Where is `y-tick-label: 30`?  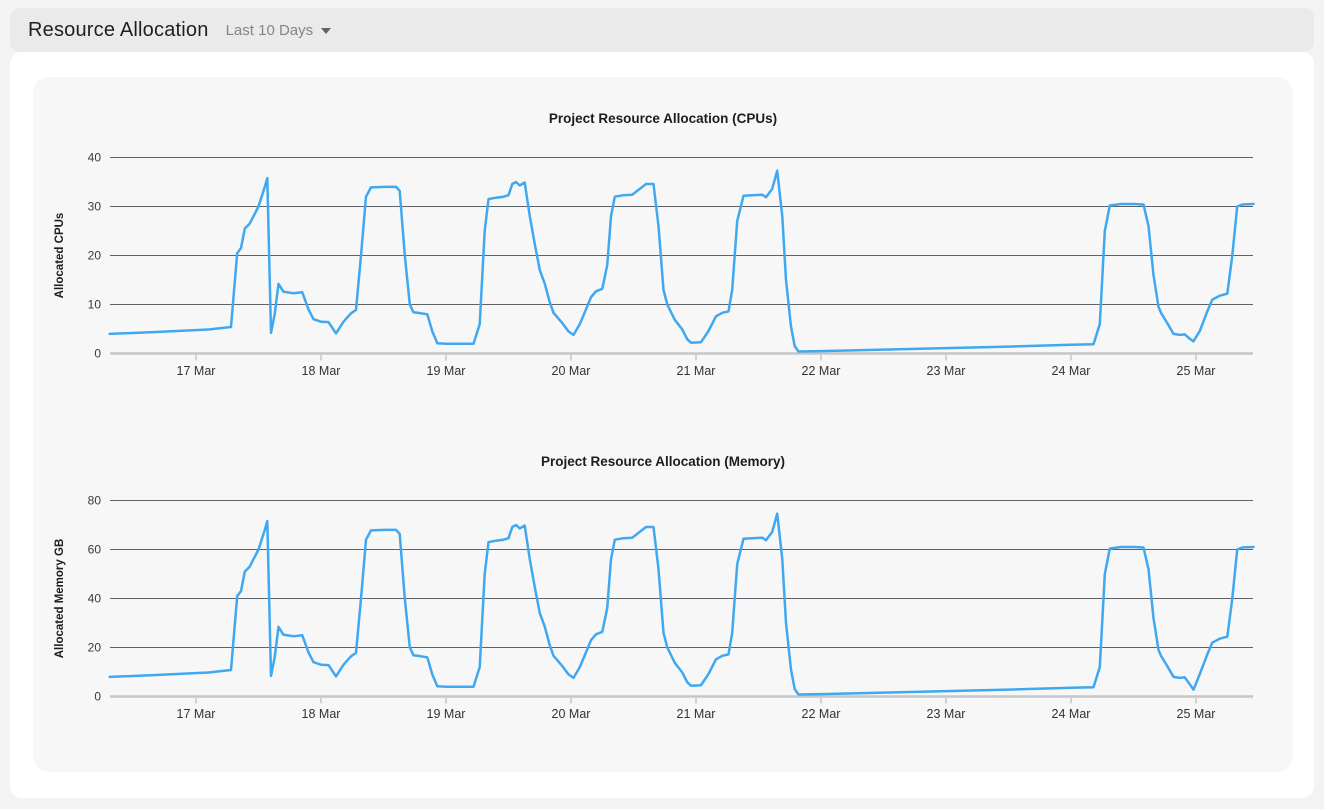 y-tick-label: 30 is located at coordinates (95, 207).